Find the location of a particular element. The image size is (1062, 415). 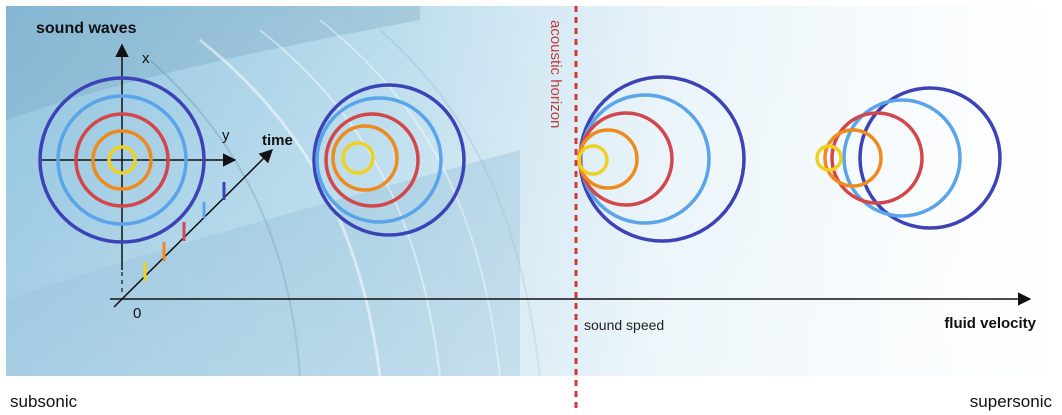

wave-group-at-rest is located at coordinates (122, 160).